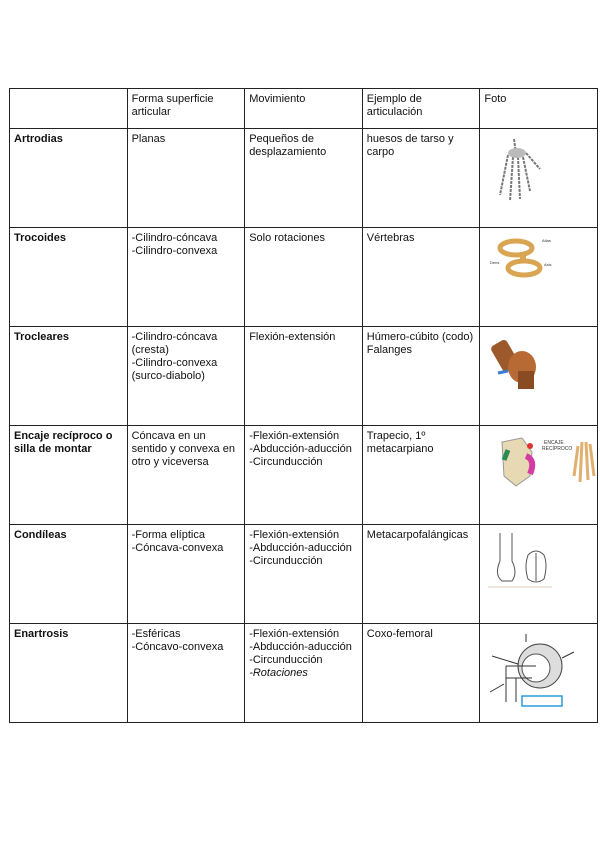 The width and height of the screenshot is (600, 848). I want to click on movimiento-line: Pequeños de desplazamiento, so click(288, 145).